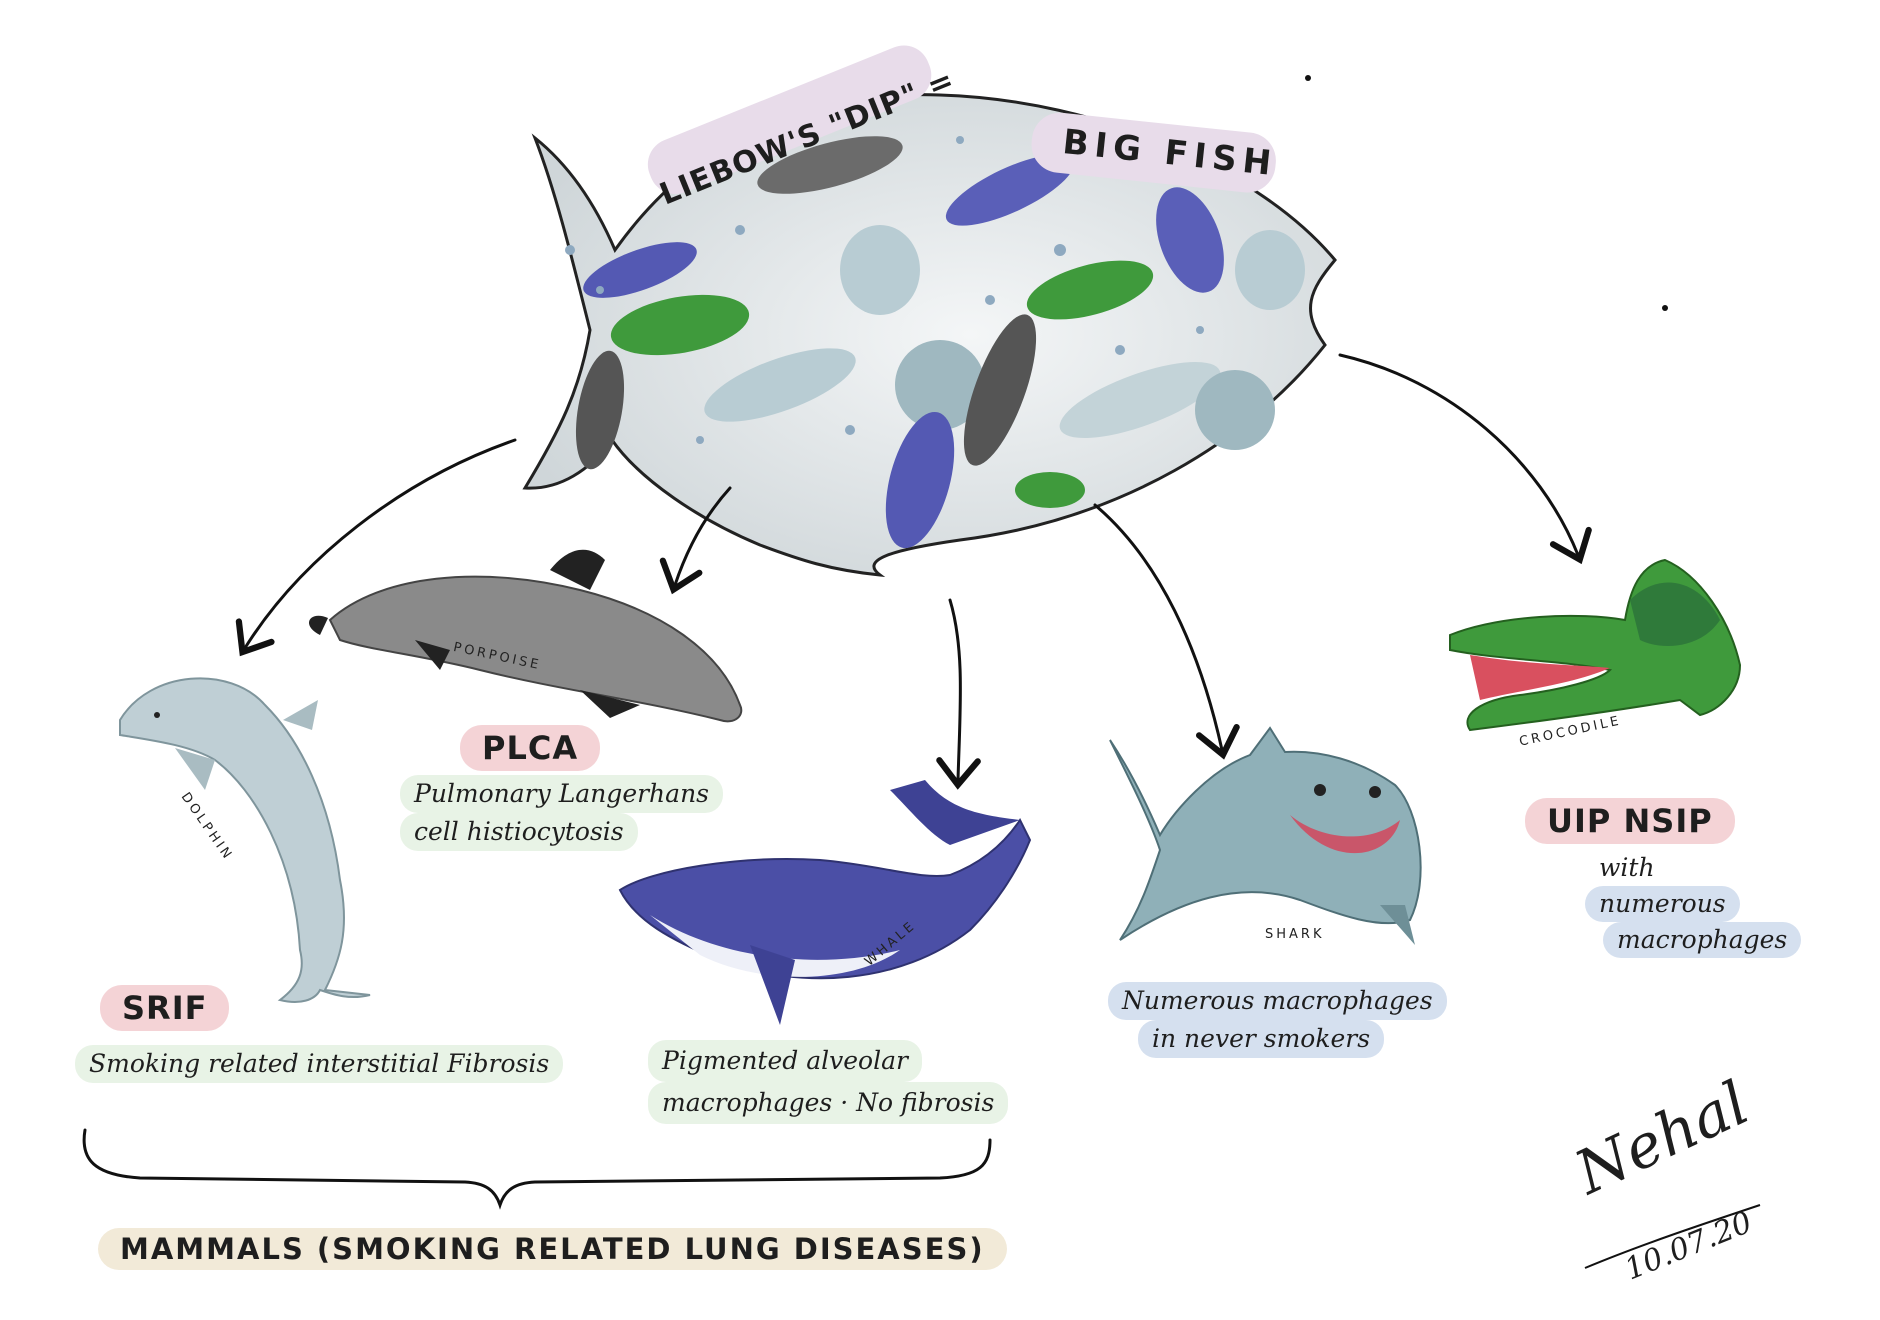 Image resolution: width=1880 pixels, height=1320 pixels. What do you see at coordinates (1465, 459) in the screenshot?
I see `arrow-to-crocodile` at bounding box center [1465, 459].